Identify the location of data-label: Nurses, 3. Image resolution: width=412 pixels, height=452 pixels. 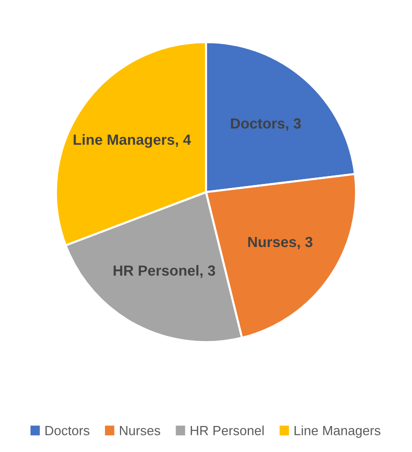
(280, 243).